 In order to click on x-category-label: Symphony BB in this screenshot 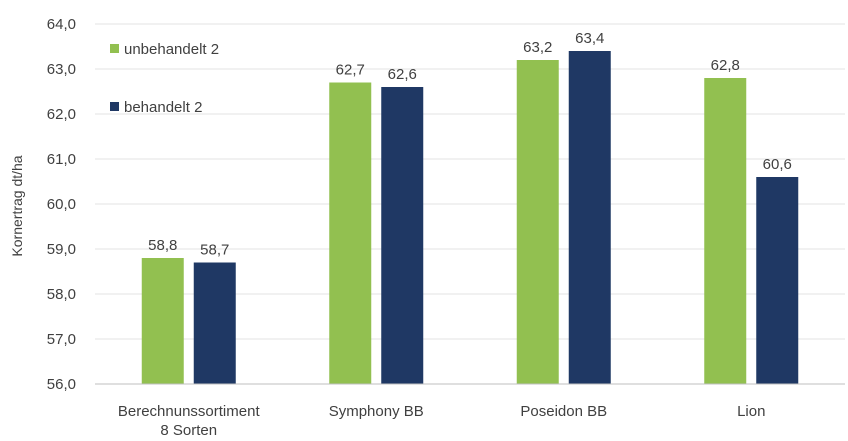, I will do `click(376, 411)`.